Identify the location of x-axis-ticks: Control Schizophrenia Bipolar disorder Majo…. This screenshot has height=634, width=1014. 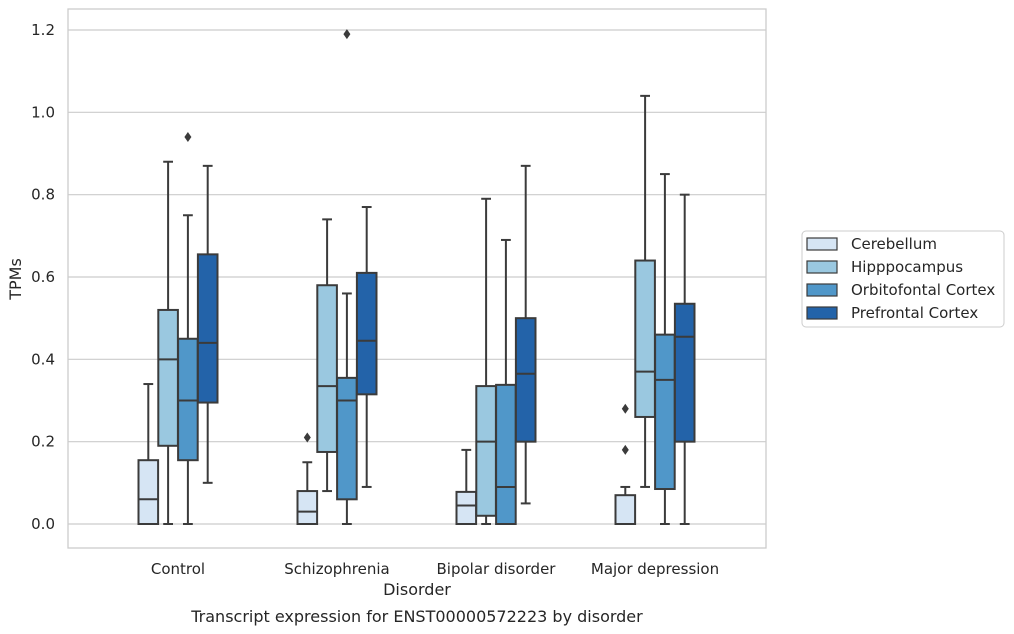
(435, 569).